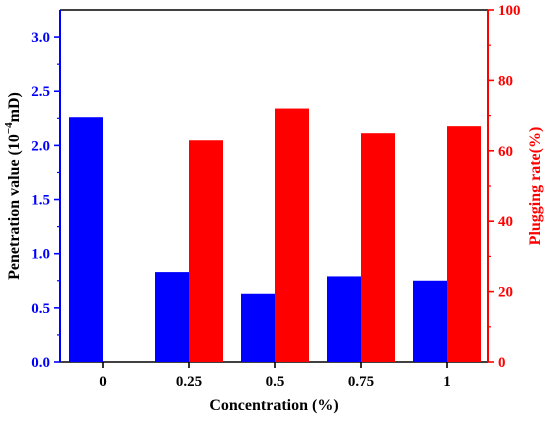 The image size is (550, 422). I want to click on left-tick-label: 3.0, so click(40, 38).